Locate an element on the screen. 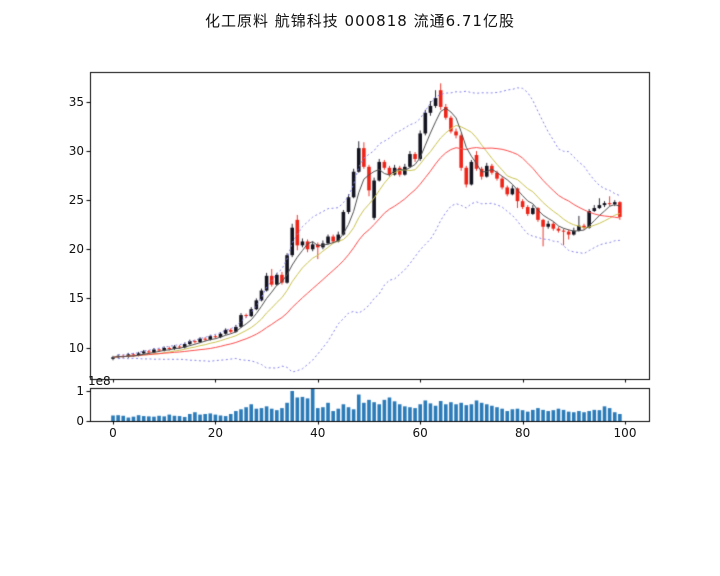 This screenshot has height=576, width=720. chart-title: 化工原料 航锦科技 000818 流通6.71亿股 is located at coordinates (360, 21).